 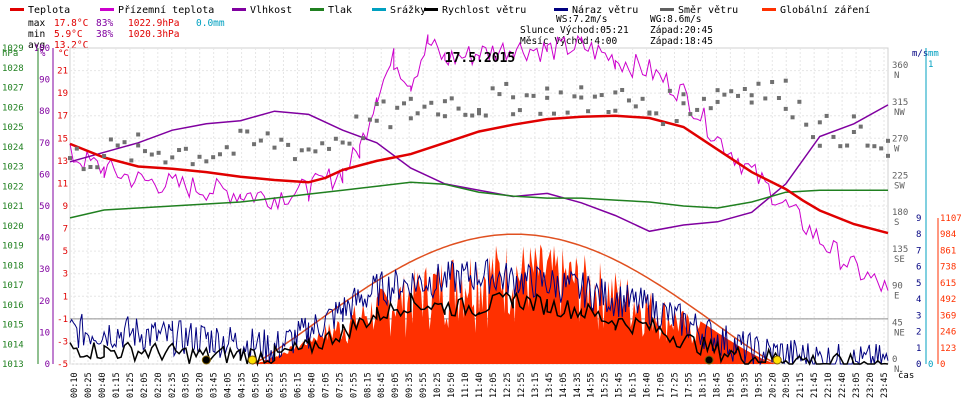 I want to click on tick-time: 02:20, so click(x=159, y=385).